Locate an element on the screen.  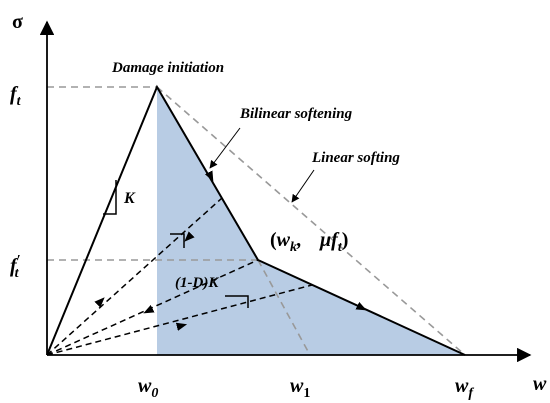
linear-label: Linear softing is located at coordinates (355, 158).